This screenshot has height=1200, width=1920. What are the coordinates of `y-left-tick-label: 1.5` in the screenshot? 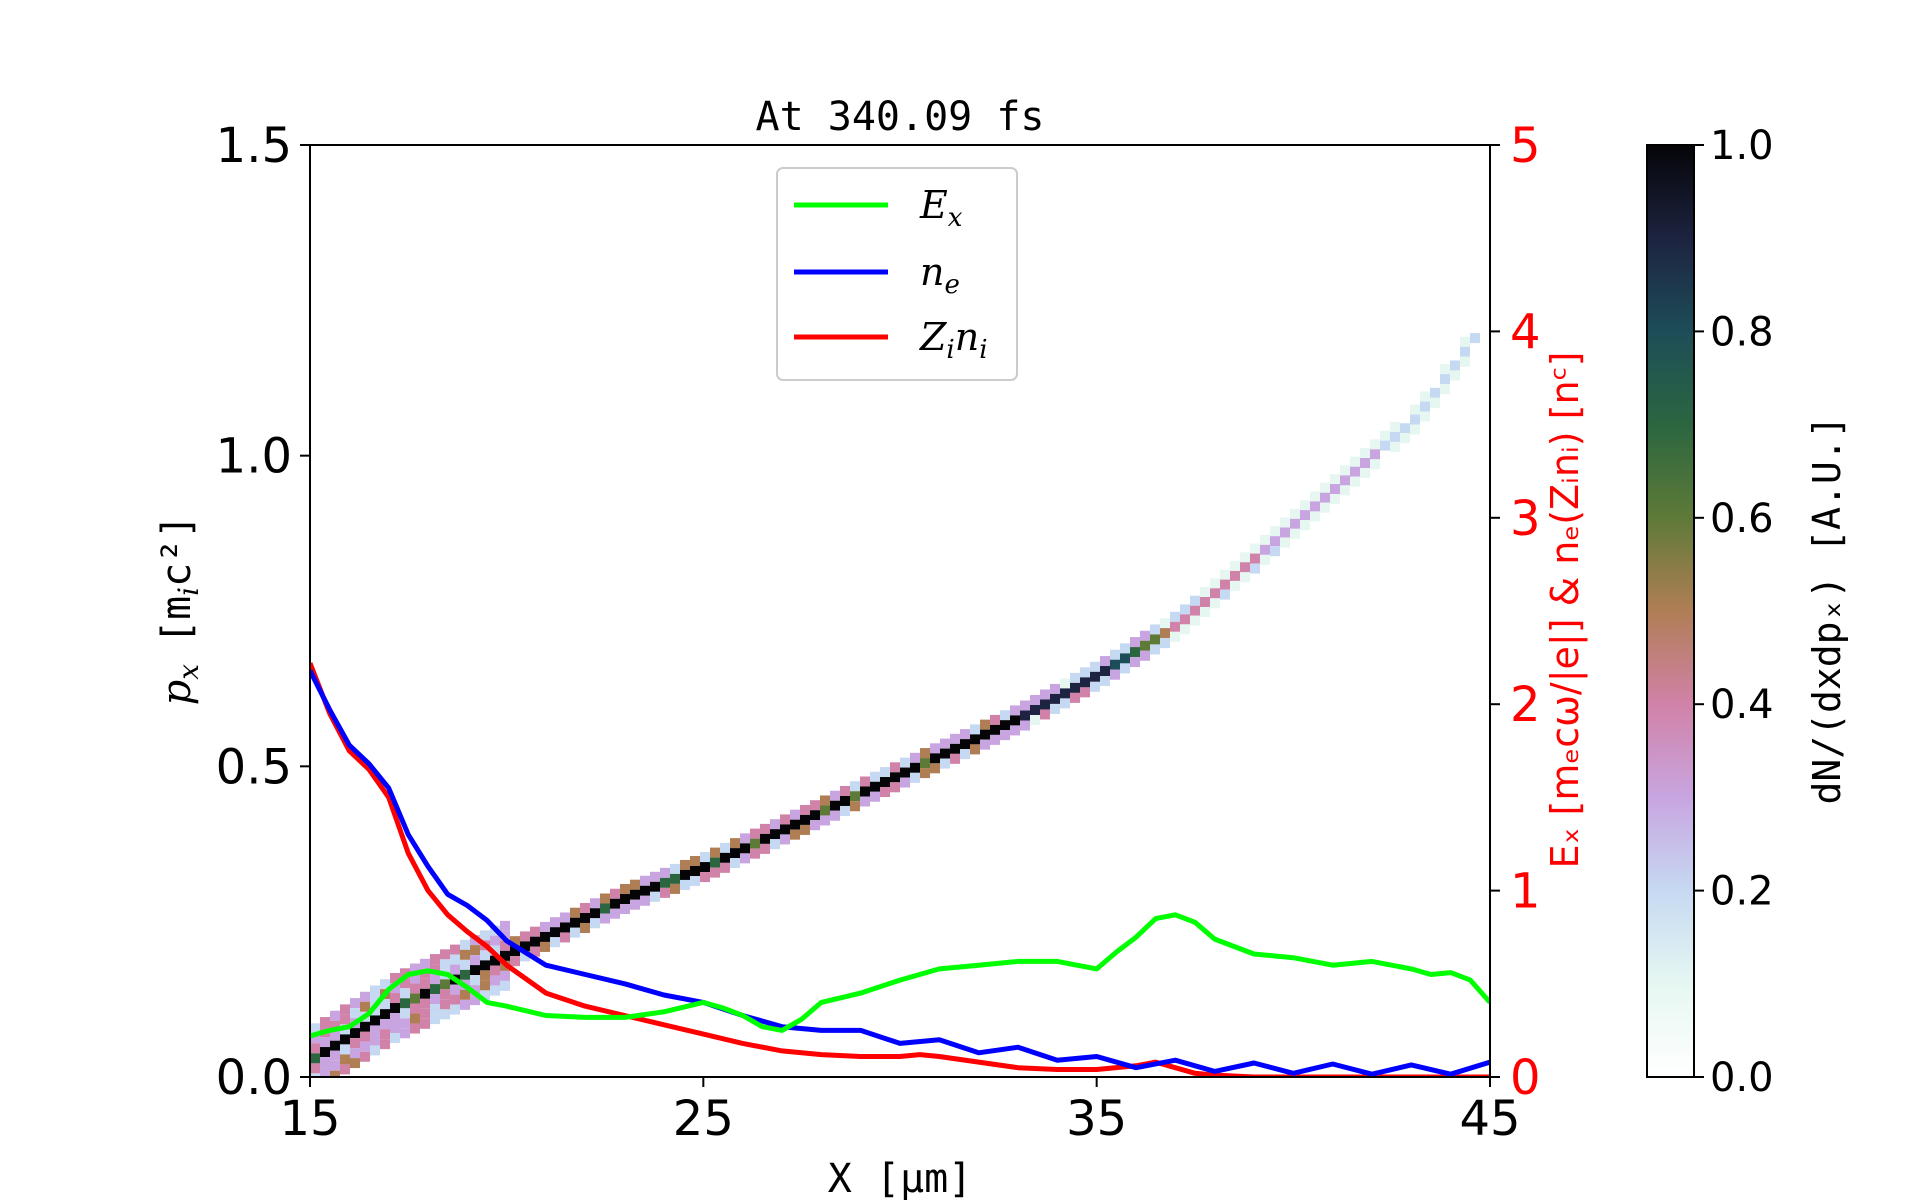 It's located at (254, 146).